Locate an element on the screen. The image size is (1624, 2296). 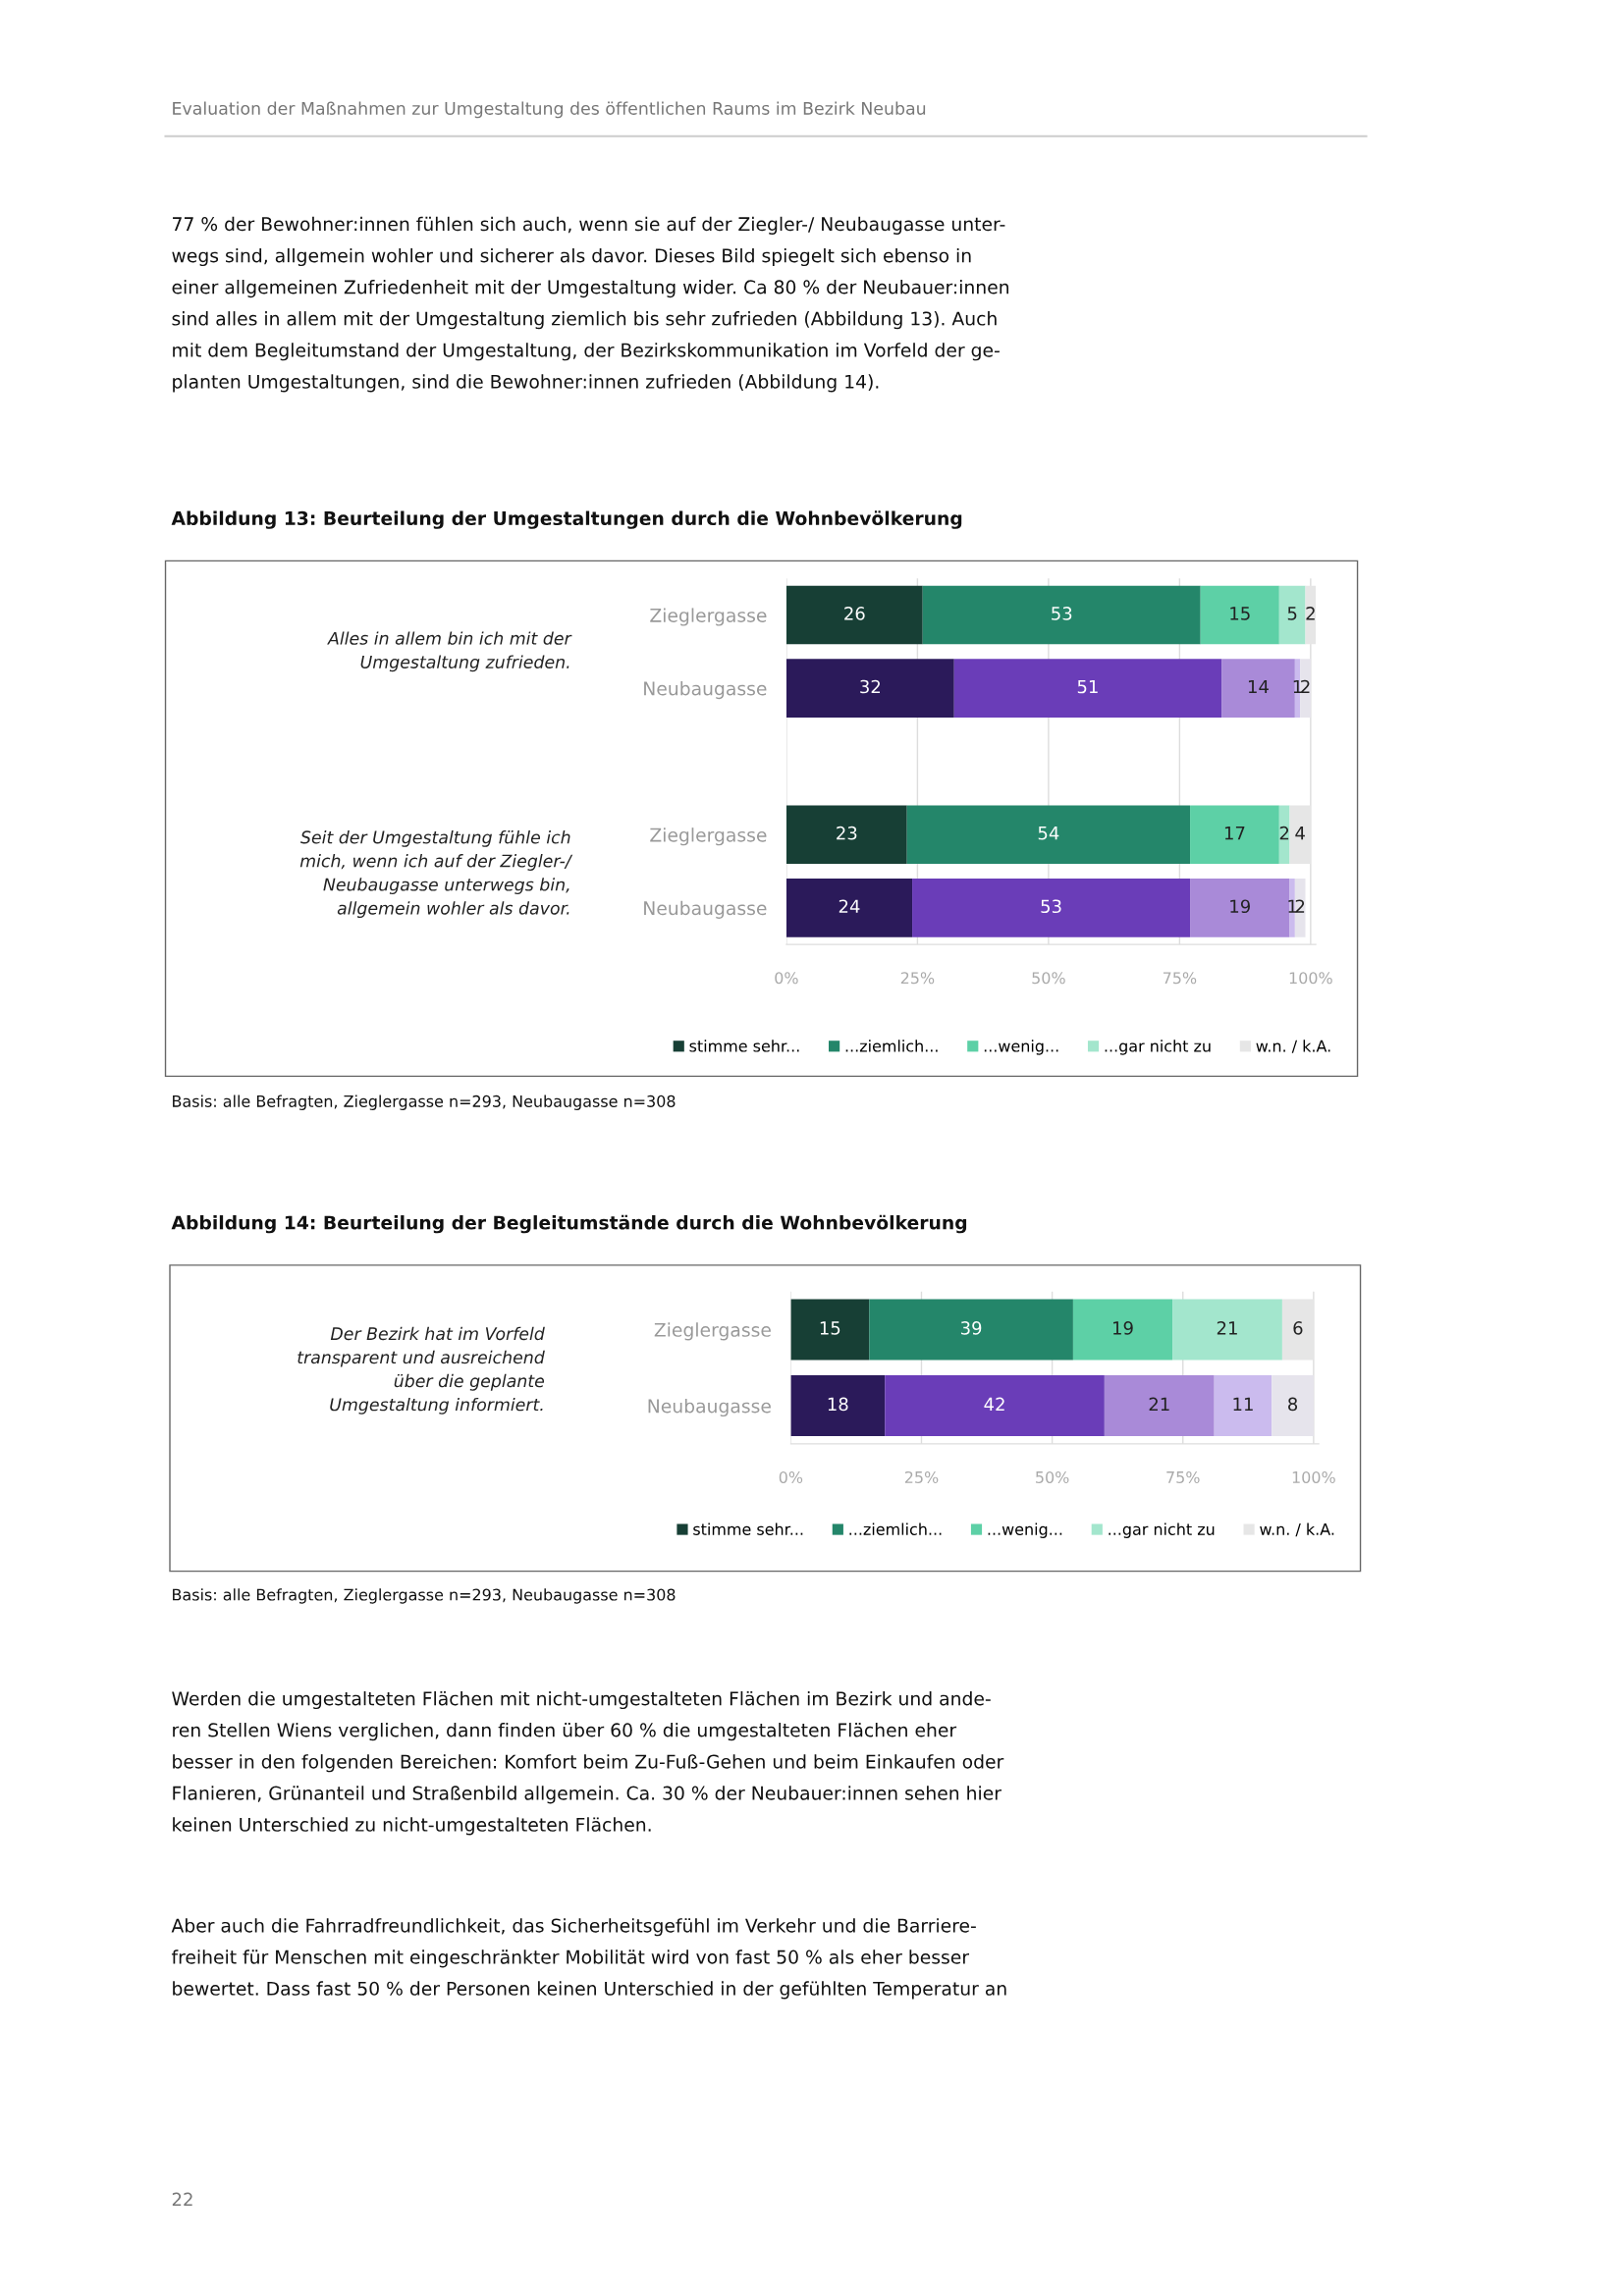
data-label: 39 is located at coordinates (971, 1328).